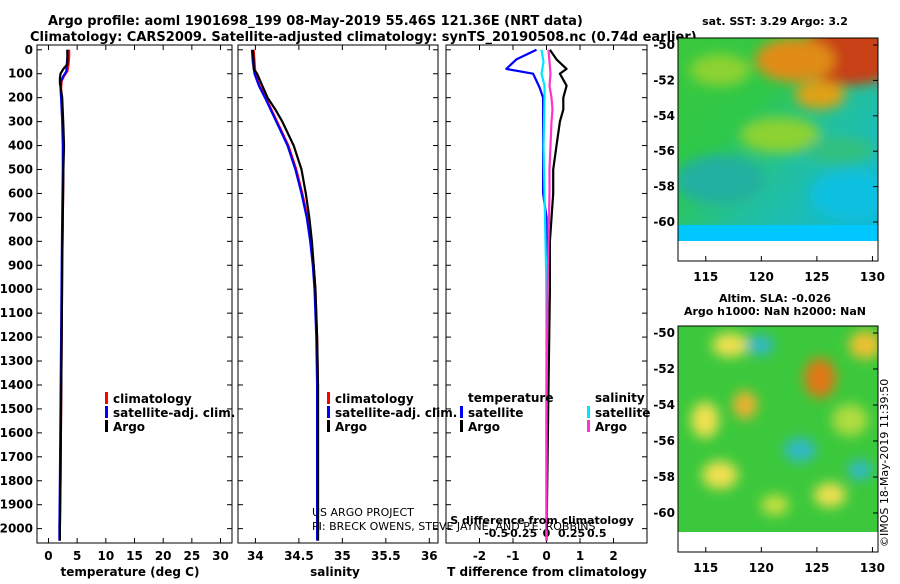  Describe the element at coordinates (775, 311) in the screenshot. I see `sla-map-title2: Argo h1000: NaN h2000: NaN` at that location.